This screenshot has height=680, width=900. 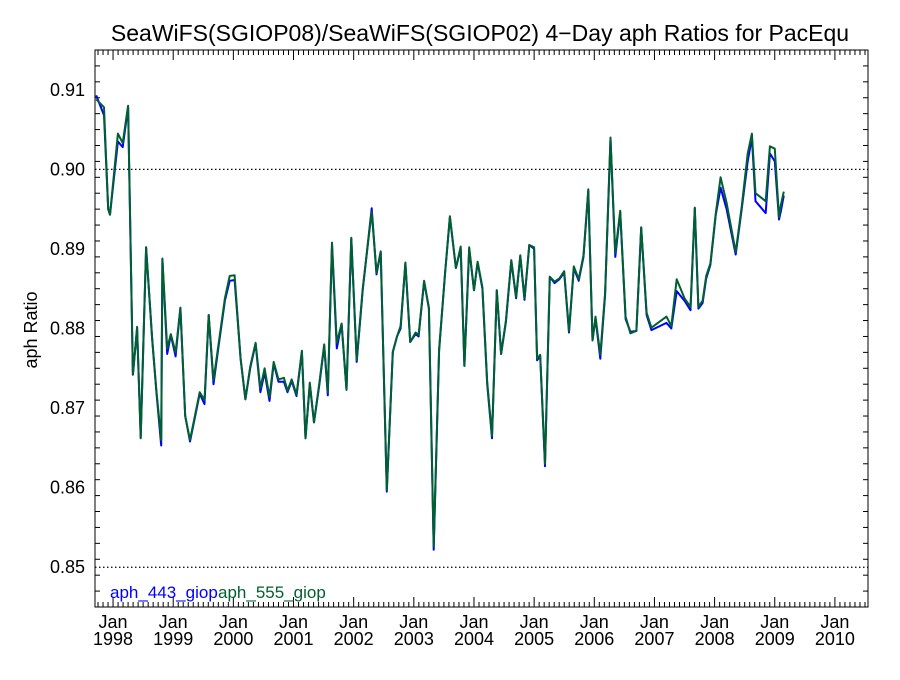 What do you see at coordinates (414, 639) in the screenshot?
I see `x-tick-year-label: 2003` at bounding box center [414, 639].